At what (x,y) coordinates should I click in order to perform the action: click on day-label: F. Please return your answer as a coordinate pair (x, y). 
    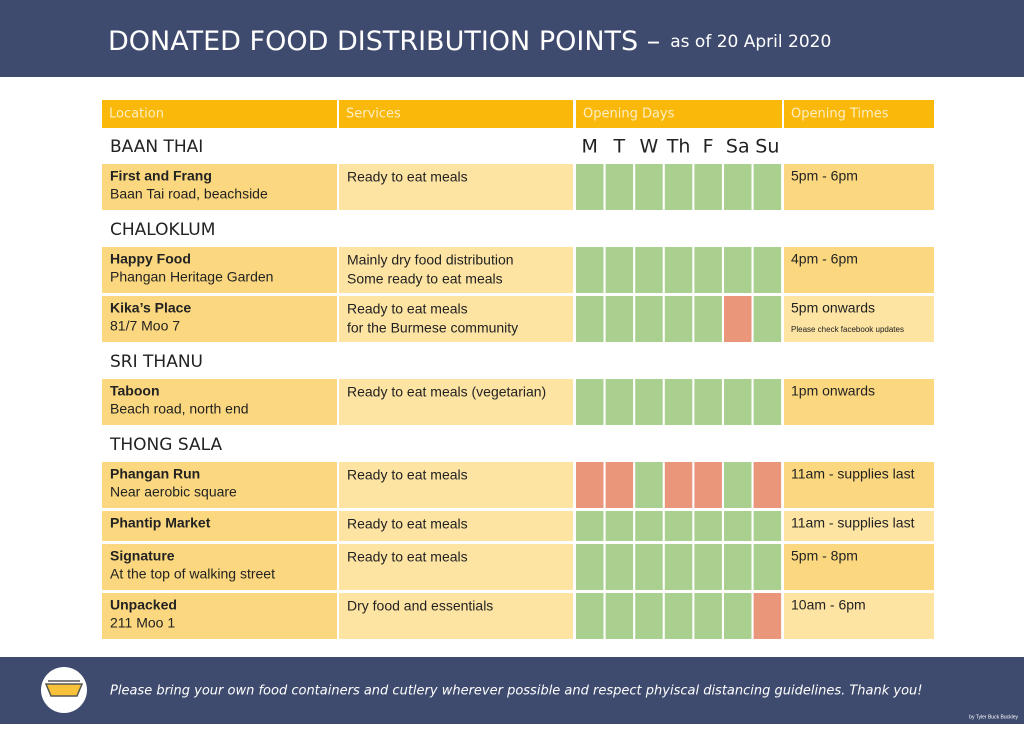
    Looking at the image, I should click on (708, 147).